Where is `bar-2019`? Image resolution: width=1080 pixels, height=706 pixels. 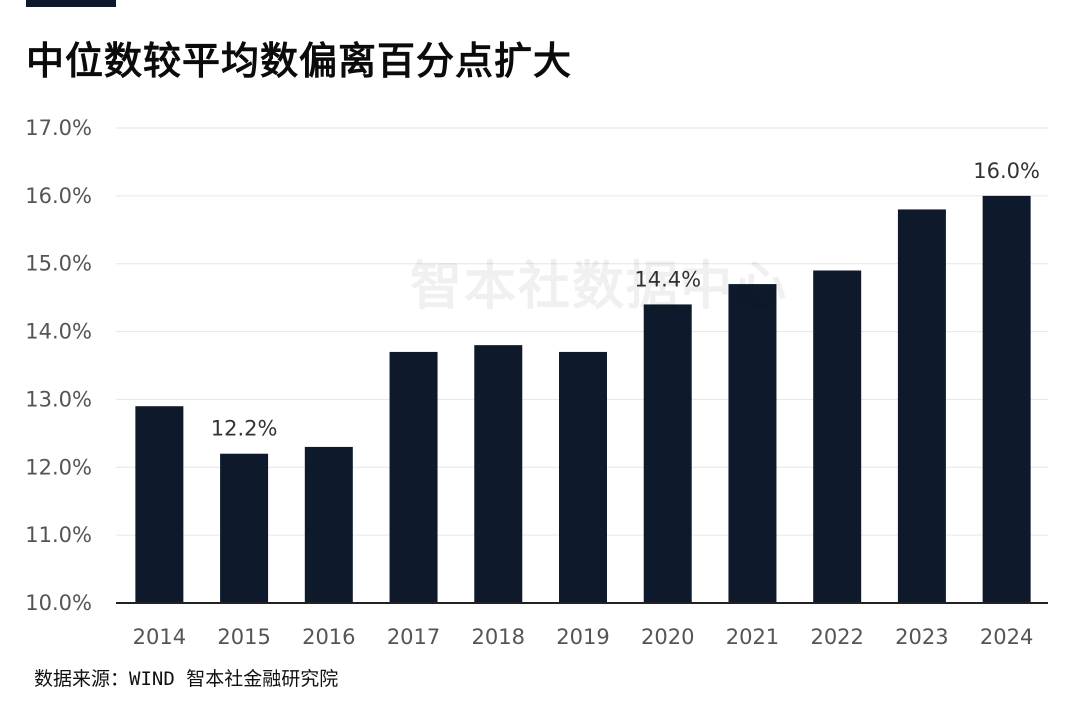 bar-2019 is located at coordinates (583, 477).